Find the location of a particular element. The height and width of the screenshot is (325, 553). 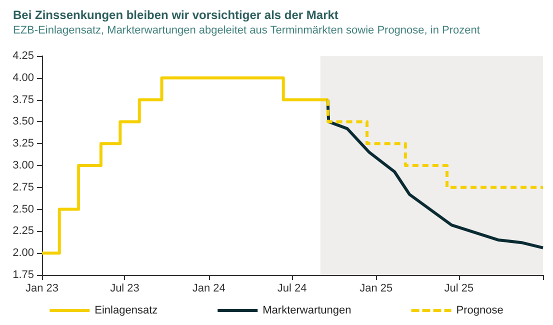

legend-label: Einlagensatz is located at coordinates (126, 310).